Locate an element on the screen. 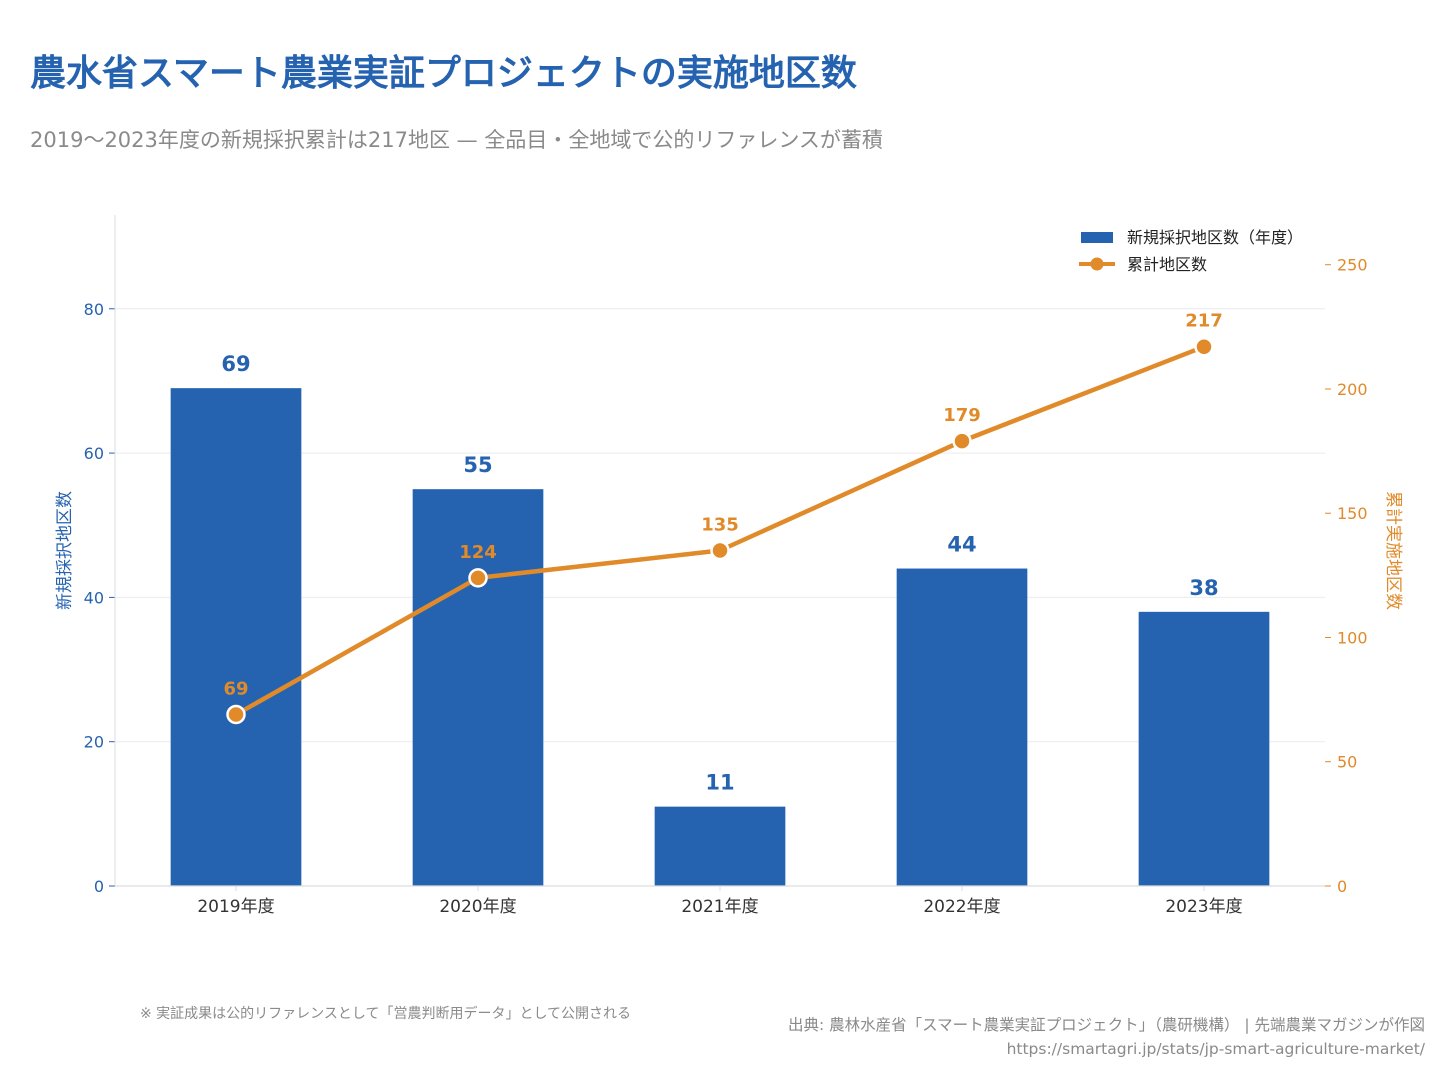  y2-axis-title: 累計実施地区数 is located at coordinates (1393, 550).